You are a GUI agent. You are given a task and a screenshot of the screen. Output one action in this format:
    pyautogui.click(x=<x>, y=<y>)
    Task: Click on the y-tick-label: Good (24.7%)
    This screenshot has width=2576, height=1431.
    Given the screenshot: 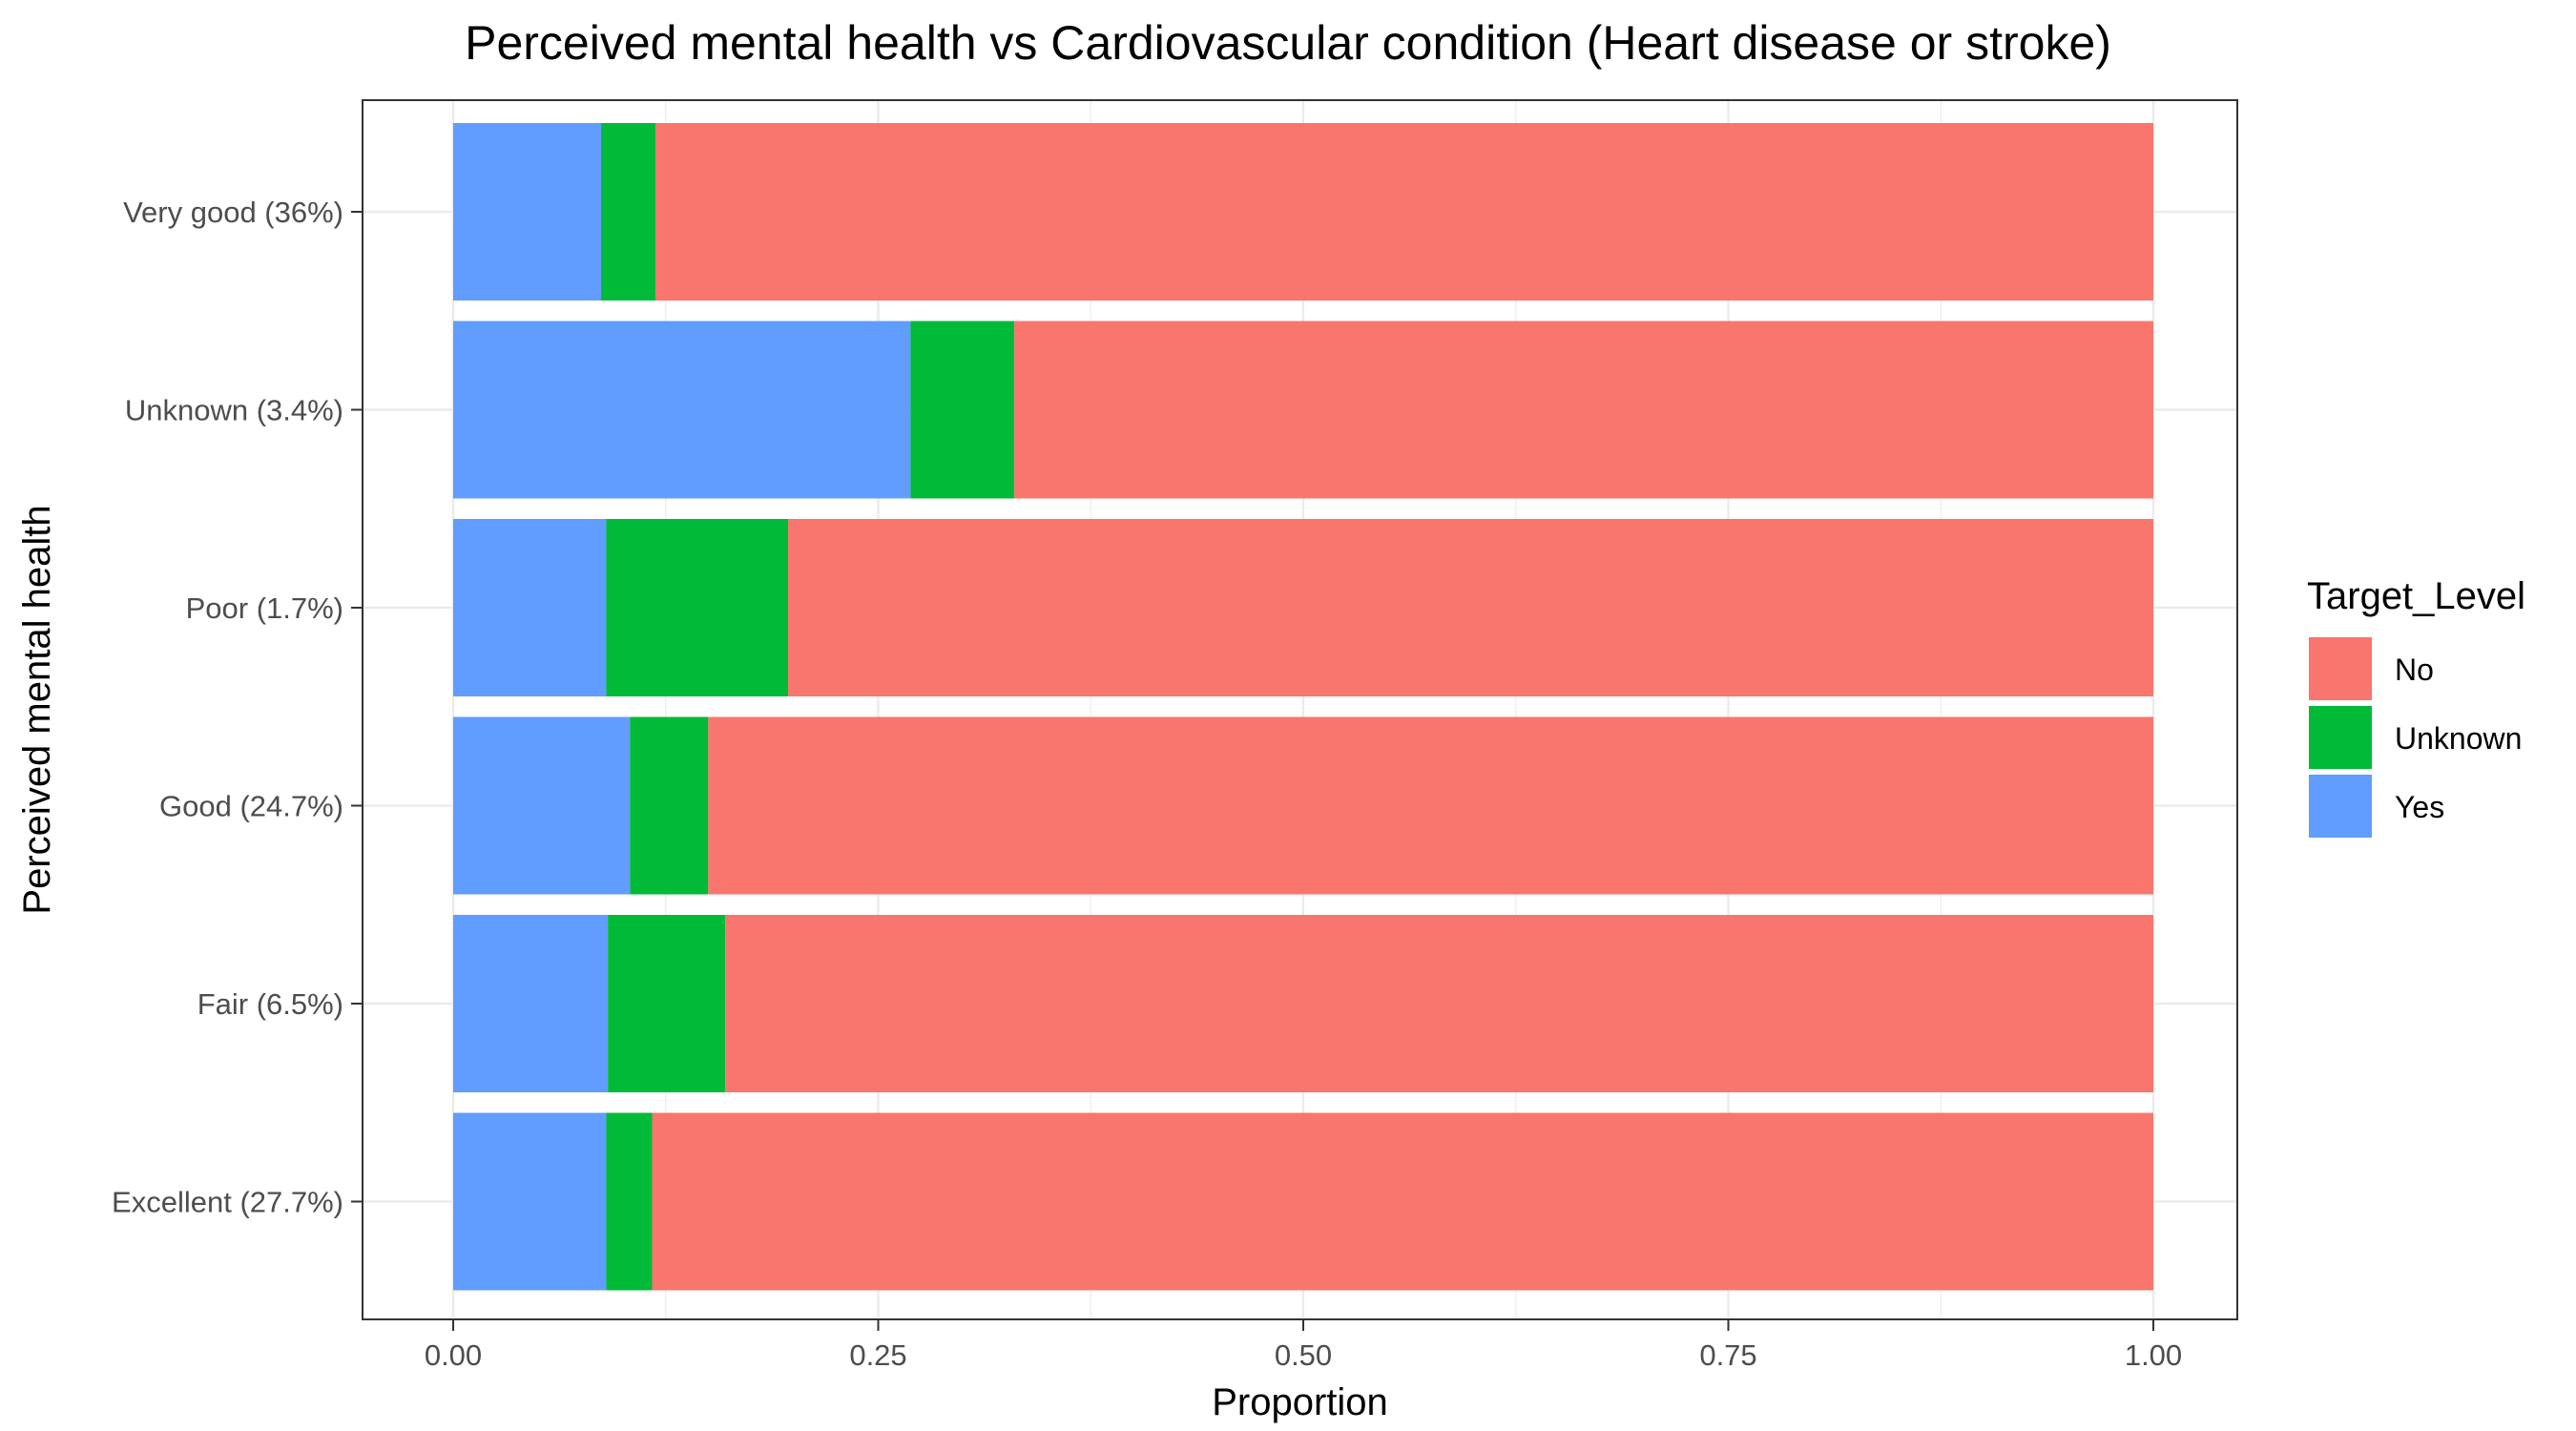 What is the action you would take?
    pyautogui.click(x=251, y=807)
    